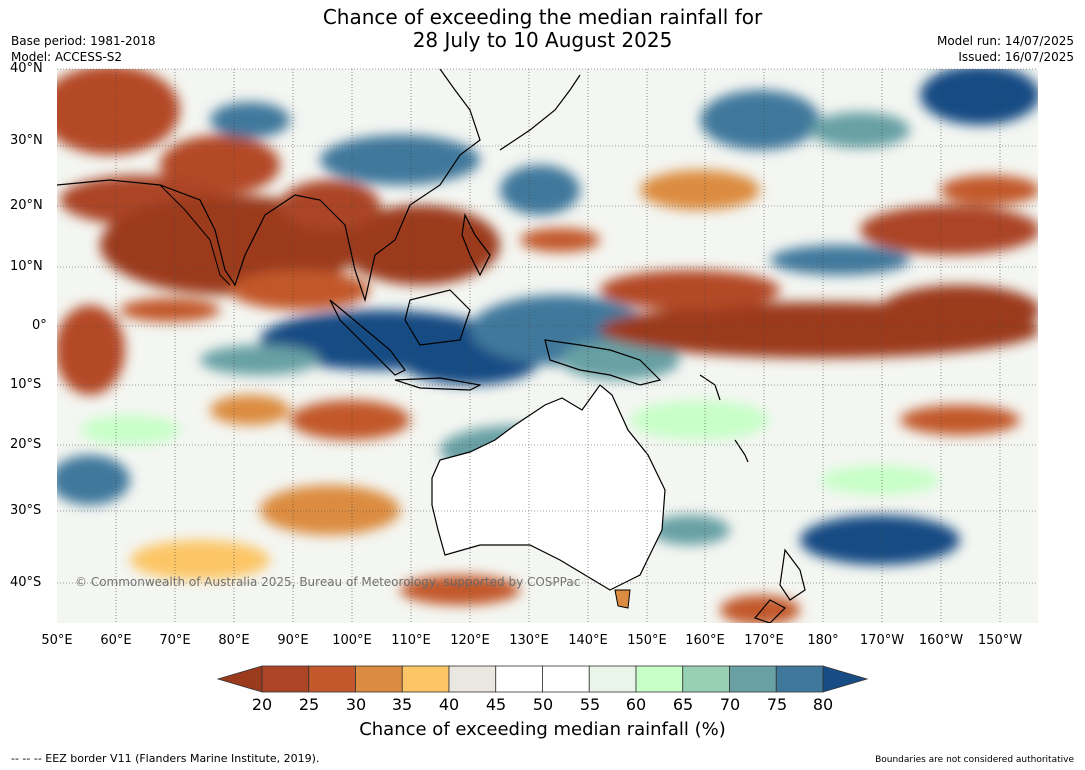 The width and height of the screenshot is (1085, 770). Describe the element at coordinates (529, 640) in the screenshot. I see `lon-label-130e: 130°E` at that location.